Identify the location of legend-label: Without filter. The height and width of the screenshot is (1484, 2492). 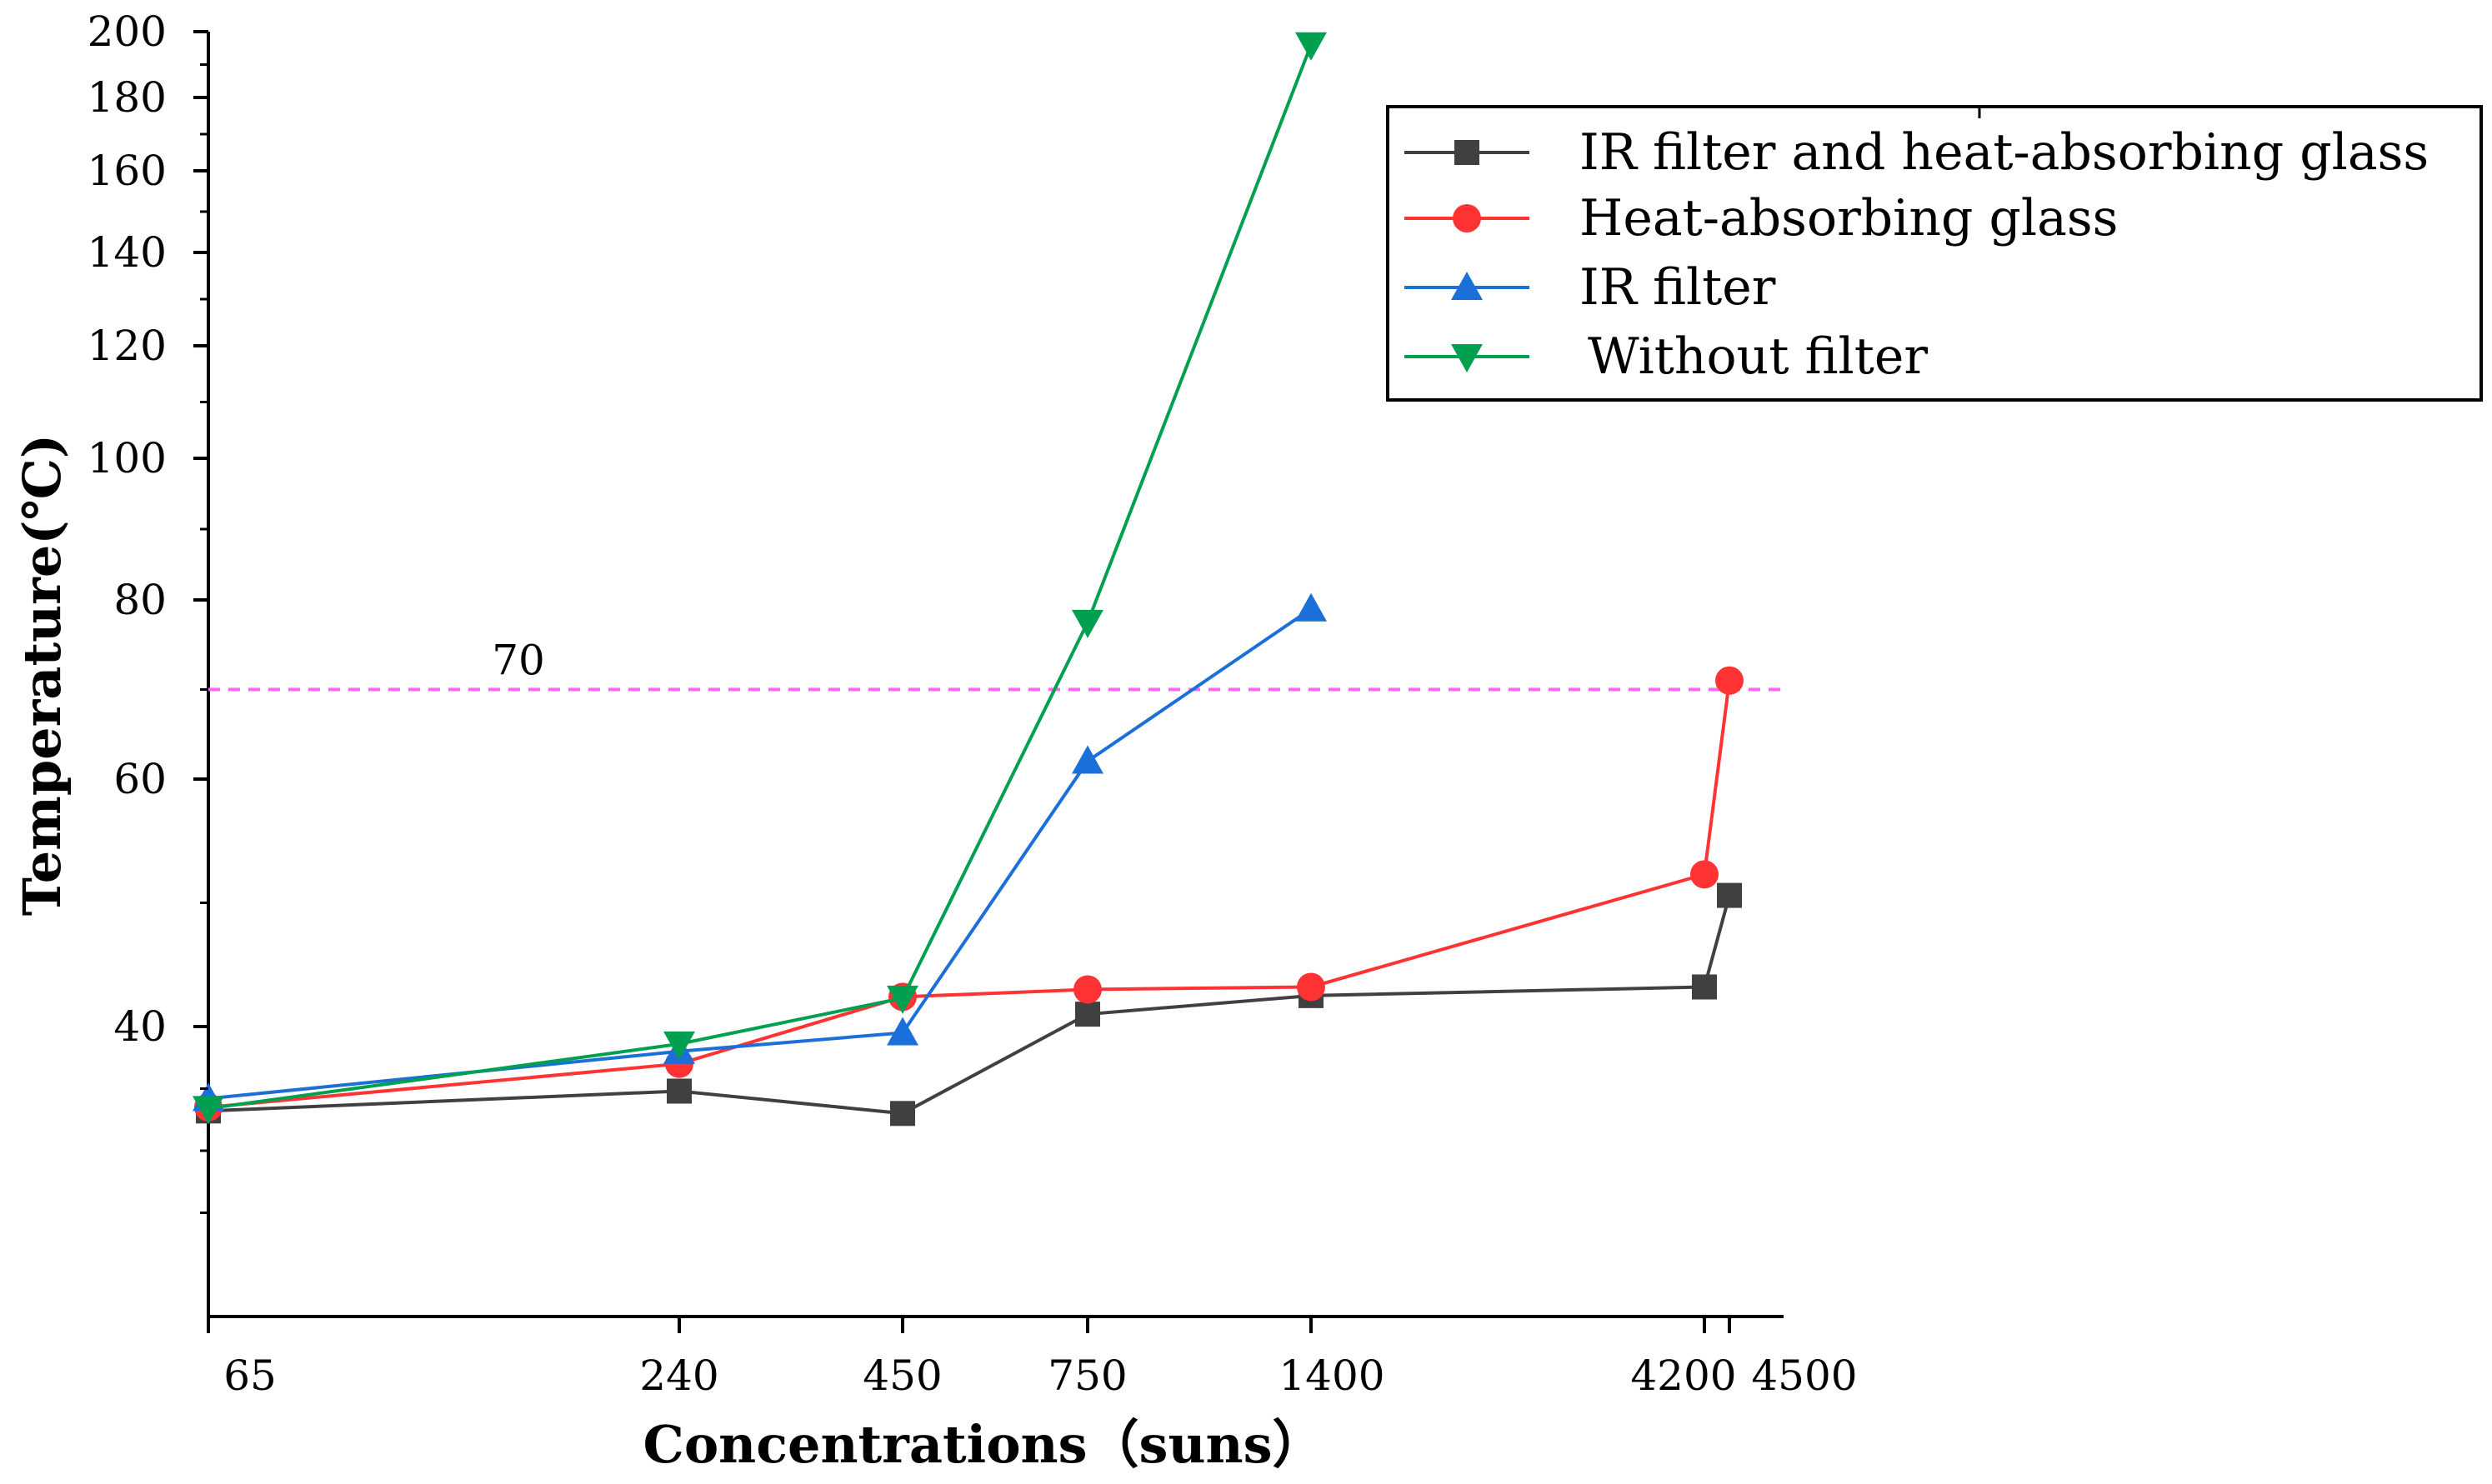
(1758, 356).